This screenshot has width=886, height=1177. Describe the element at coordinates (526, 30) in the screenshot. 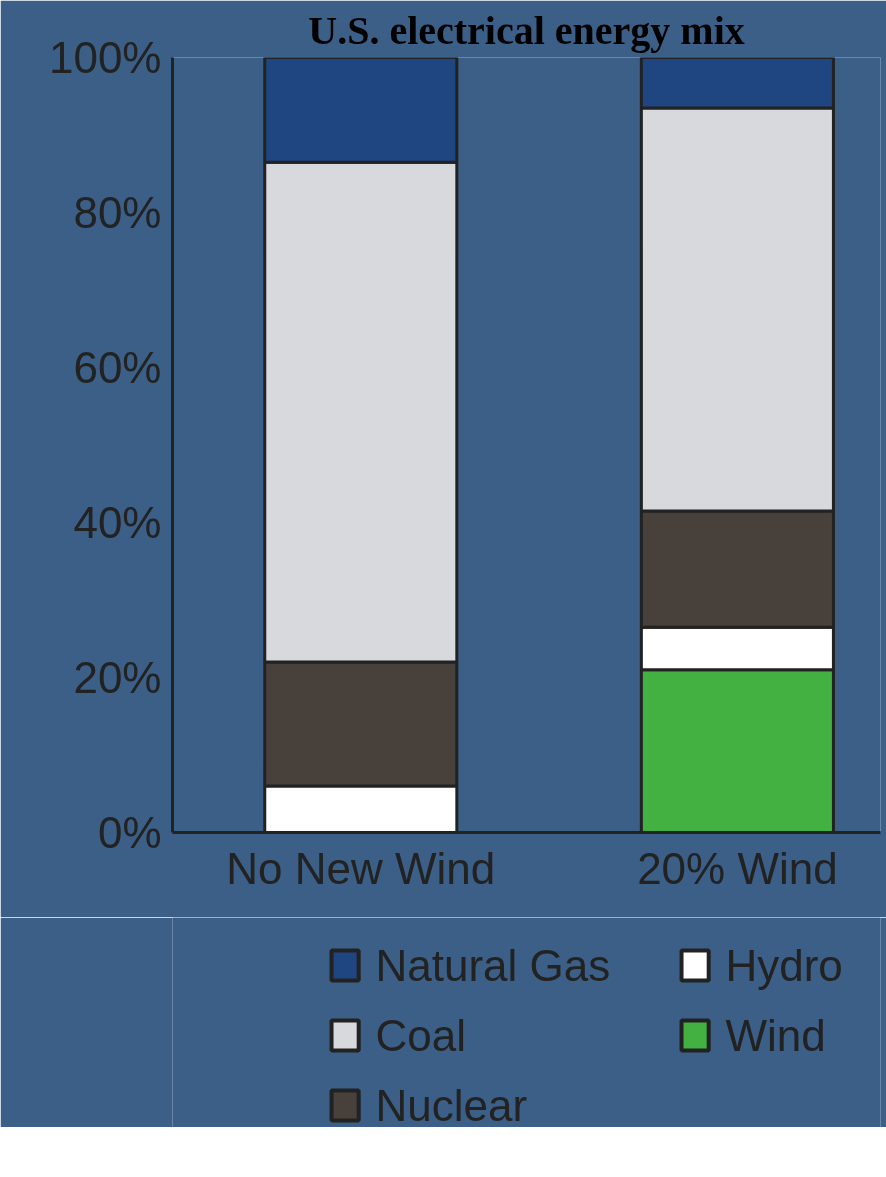

I see `chart-title: U.S. electrical energy mix` at that location.